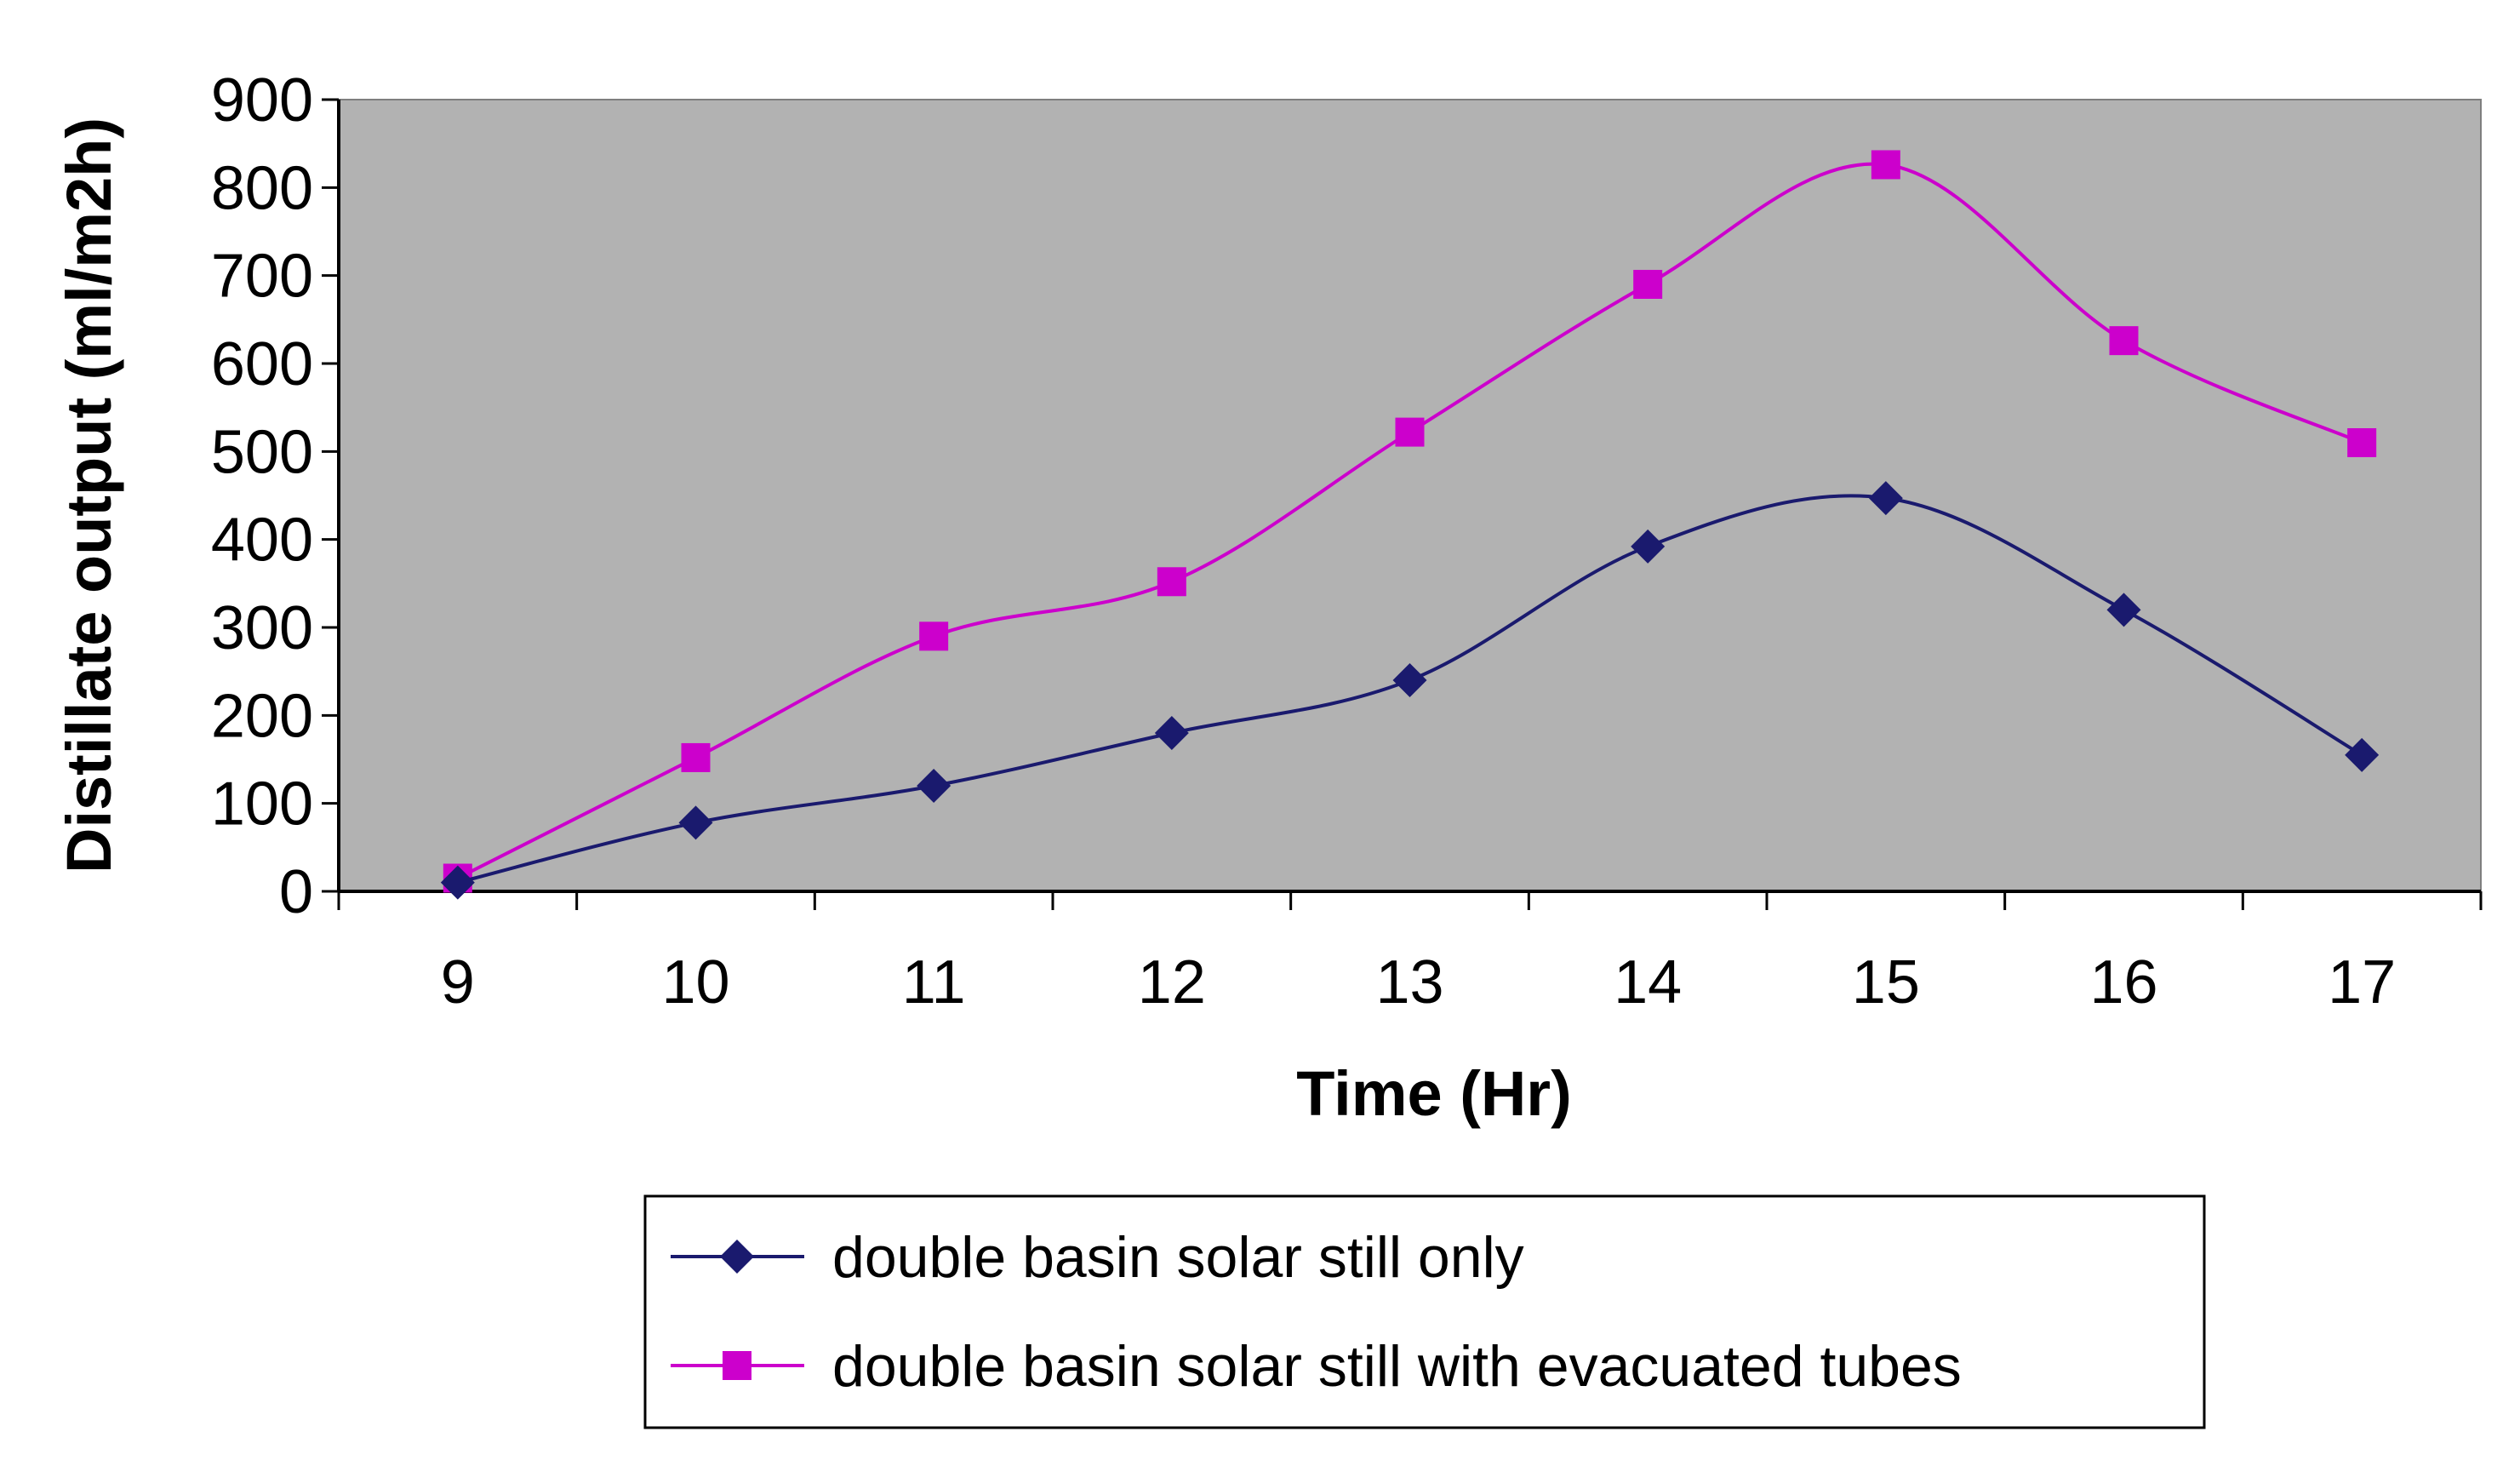  What do you see at coordinates (1409, 982) in the screenshot?
I see `x-tick-label: 13` at bounding box center [1409, 982].